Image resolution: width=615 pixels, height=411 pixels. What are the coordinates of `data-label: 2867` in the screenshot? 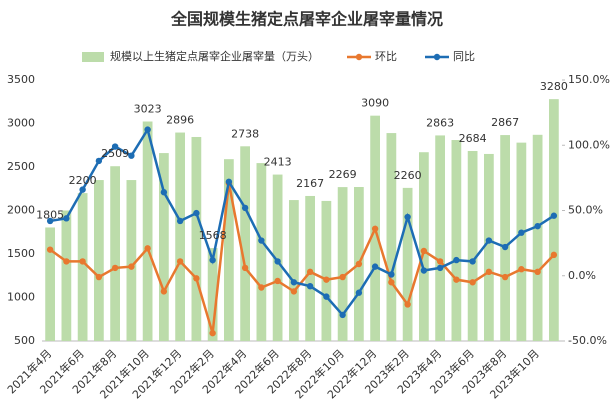 It's located at (505, 122).